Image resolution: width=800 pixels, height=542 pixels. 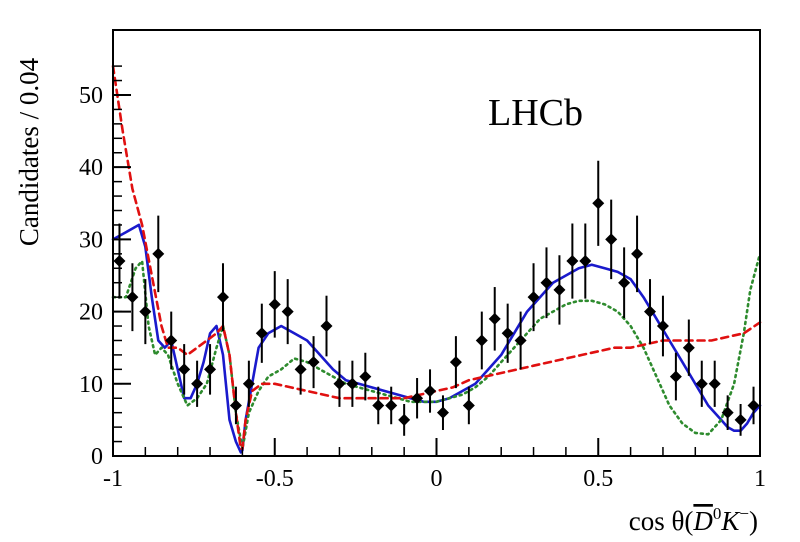 I want to click on lhcb-label: LHCb, so click(x=535, y=113).